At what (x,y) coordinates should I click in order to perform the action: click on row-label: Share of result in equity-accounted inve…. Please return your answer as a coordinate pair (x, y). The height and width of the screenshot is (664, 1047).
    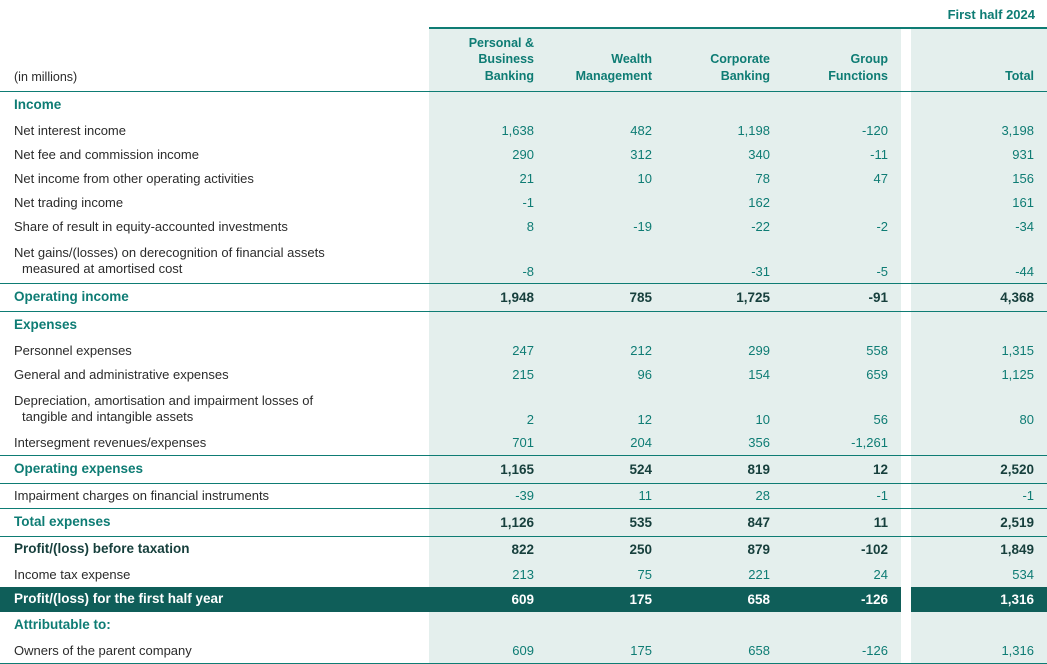
    Looking at the image, I should click on (151, 226).